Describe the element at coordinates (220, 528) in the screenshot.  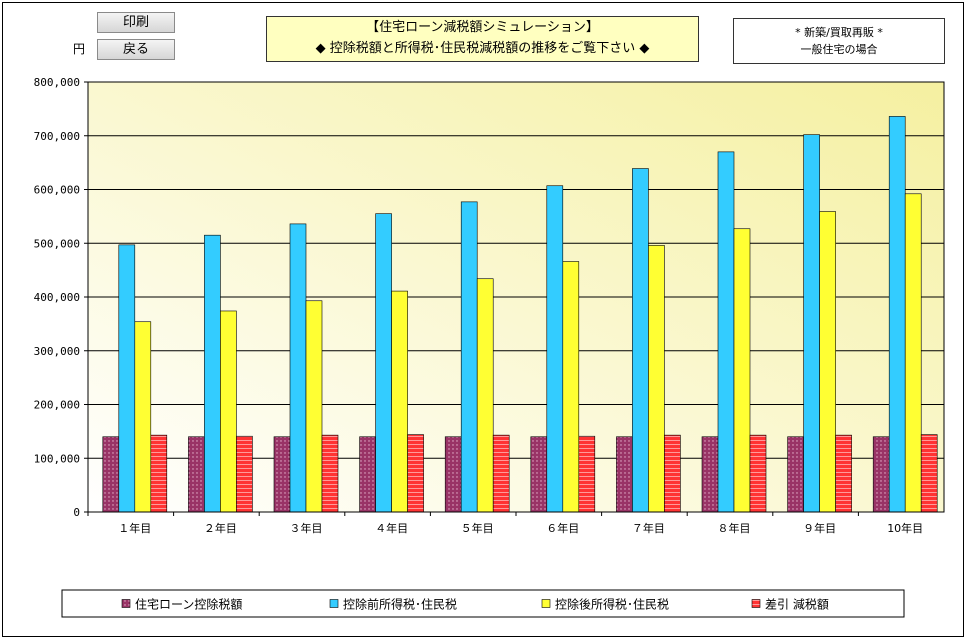
I see `x-tick-label: ２年目` at that location.